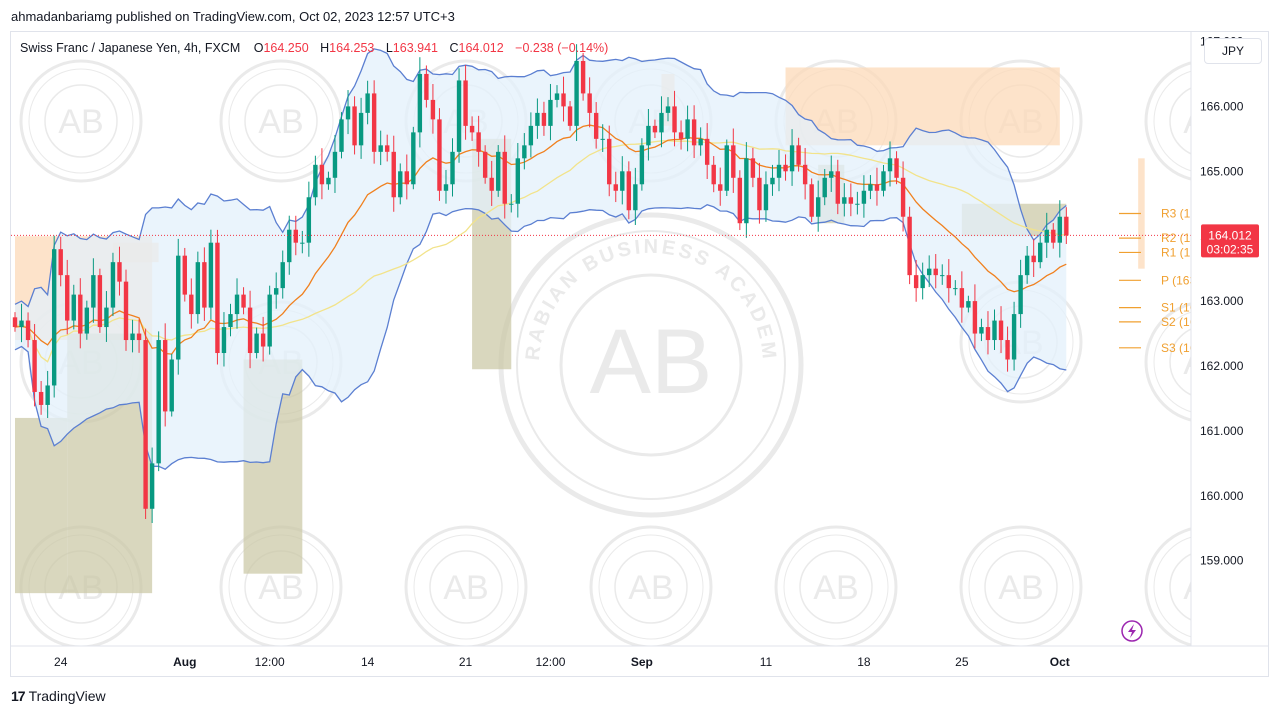 The width and height of the screenshot is (1280, 716). Describe the element at coordinates (1222, 171) in the screenshot. I see `price-tick: 165.000` at that location.